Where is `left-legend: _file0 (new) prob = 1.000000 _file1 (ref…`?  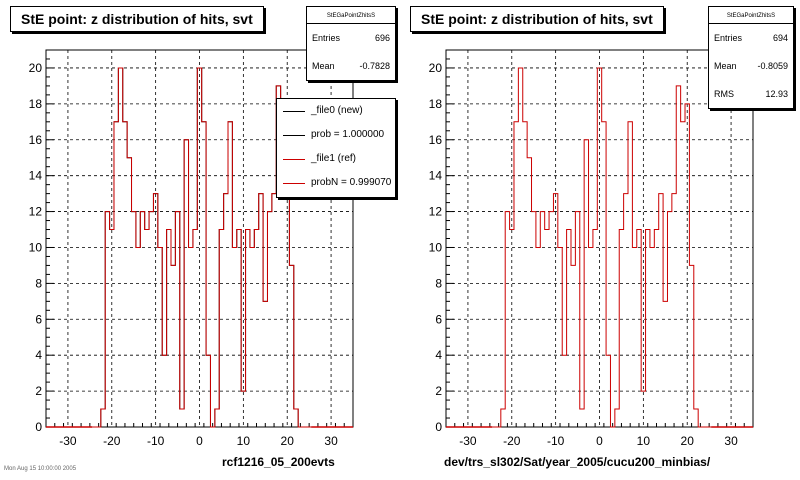 left-legend: _file0 (new) prob = 1.000000 _file1 (ref… is located at coordinates (336, 148).